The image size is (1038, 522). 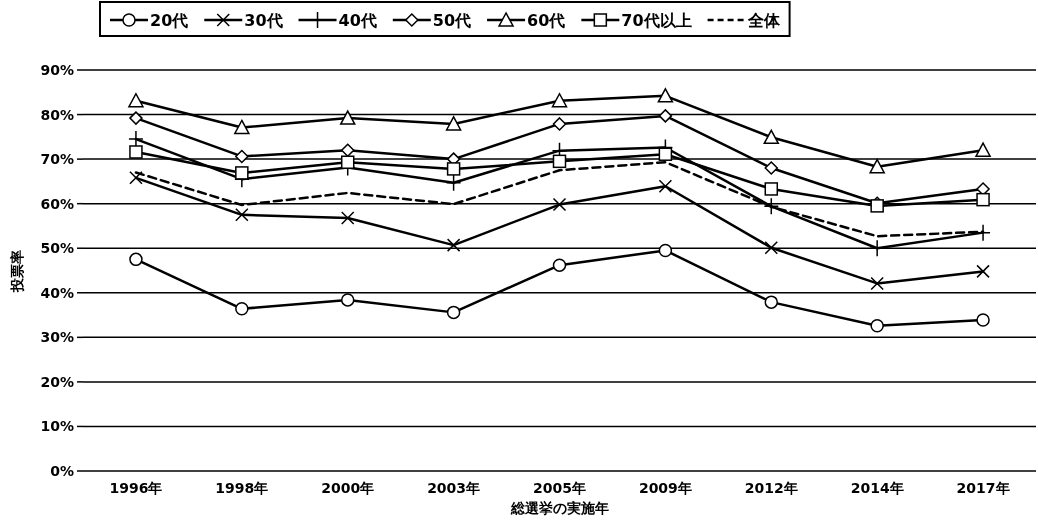 What do you see at coordinates (57, 70) in the screenshot?
I see `y-tick-label: 90%` at bounding box center [57, 70].